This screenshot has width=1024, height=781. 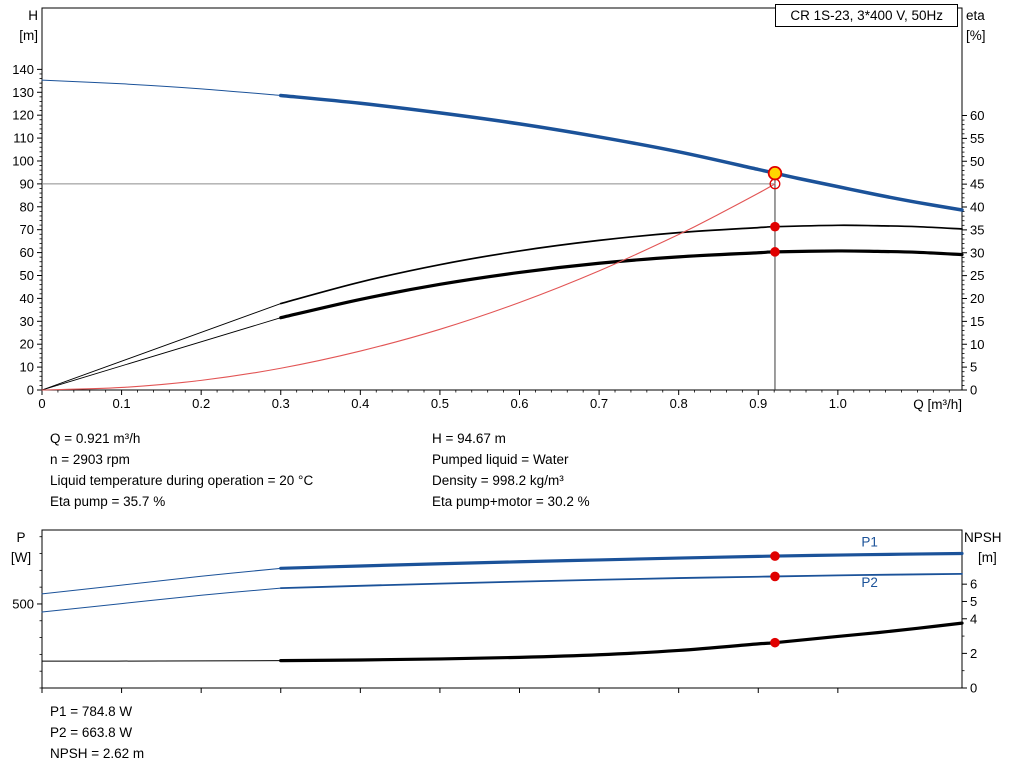 What do you see at coordinates (90, 459) in the screenshot?
I see `info-speed: n = 2903 rpm` at bounding box center [90, 459].